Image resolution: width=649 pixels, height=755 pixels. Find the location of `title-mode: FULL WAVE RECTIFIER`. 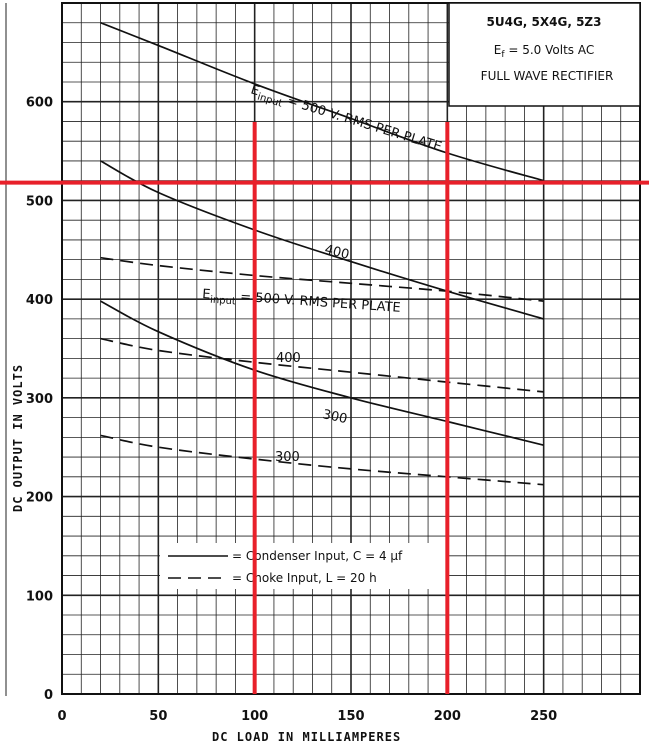

title-mode: FULL WAVE RECTIFIER is located at coordinates (547, 76).